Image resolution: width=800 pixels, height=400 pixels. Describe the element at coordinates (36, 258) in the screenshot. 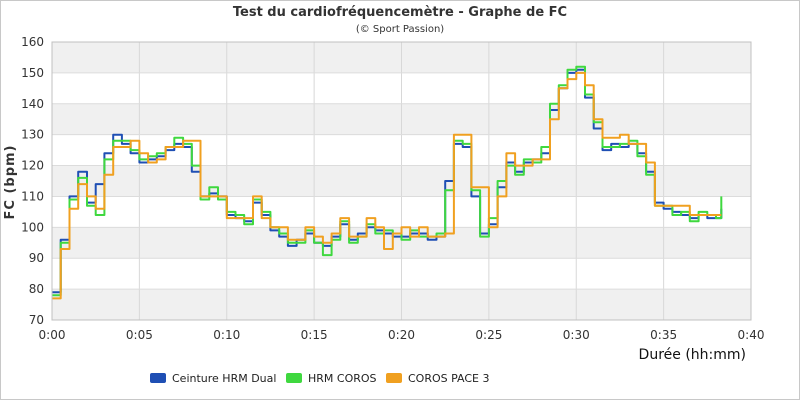

I see `y-tick-label: 90` at that location.